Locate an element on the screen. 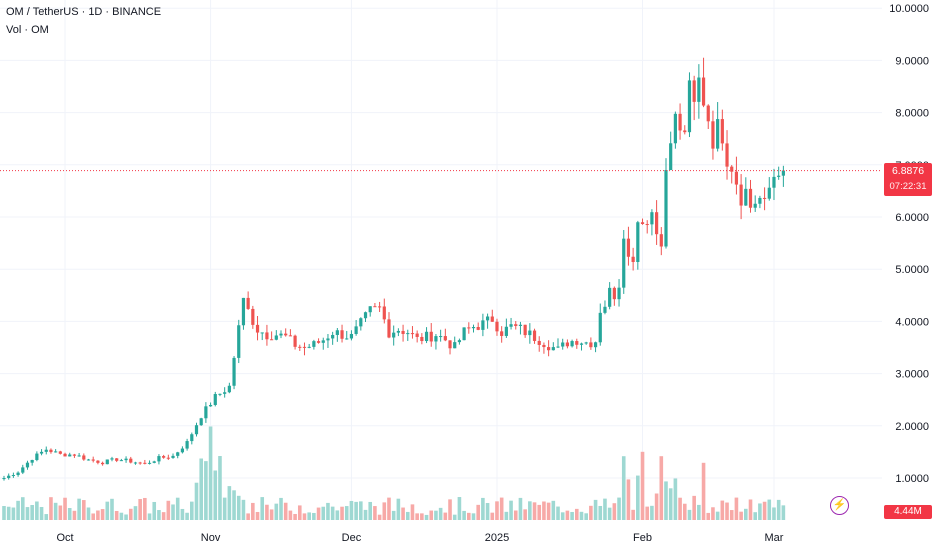  countdown-timer: 07:22:31 is located at coordinates (908, 186).